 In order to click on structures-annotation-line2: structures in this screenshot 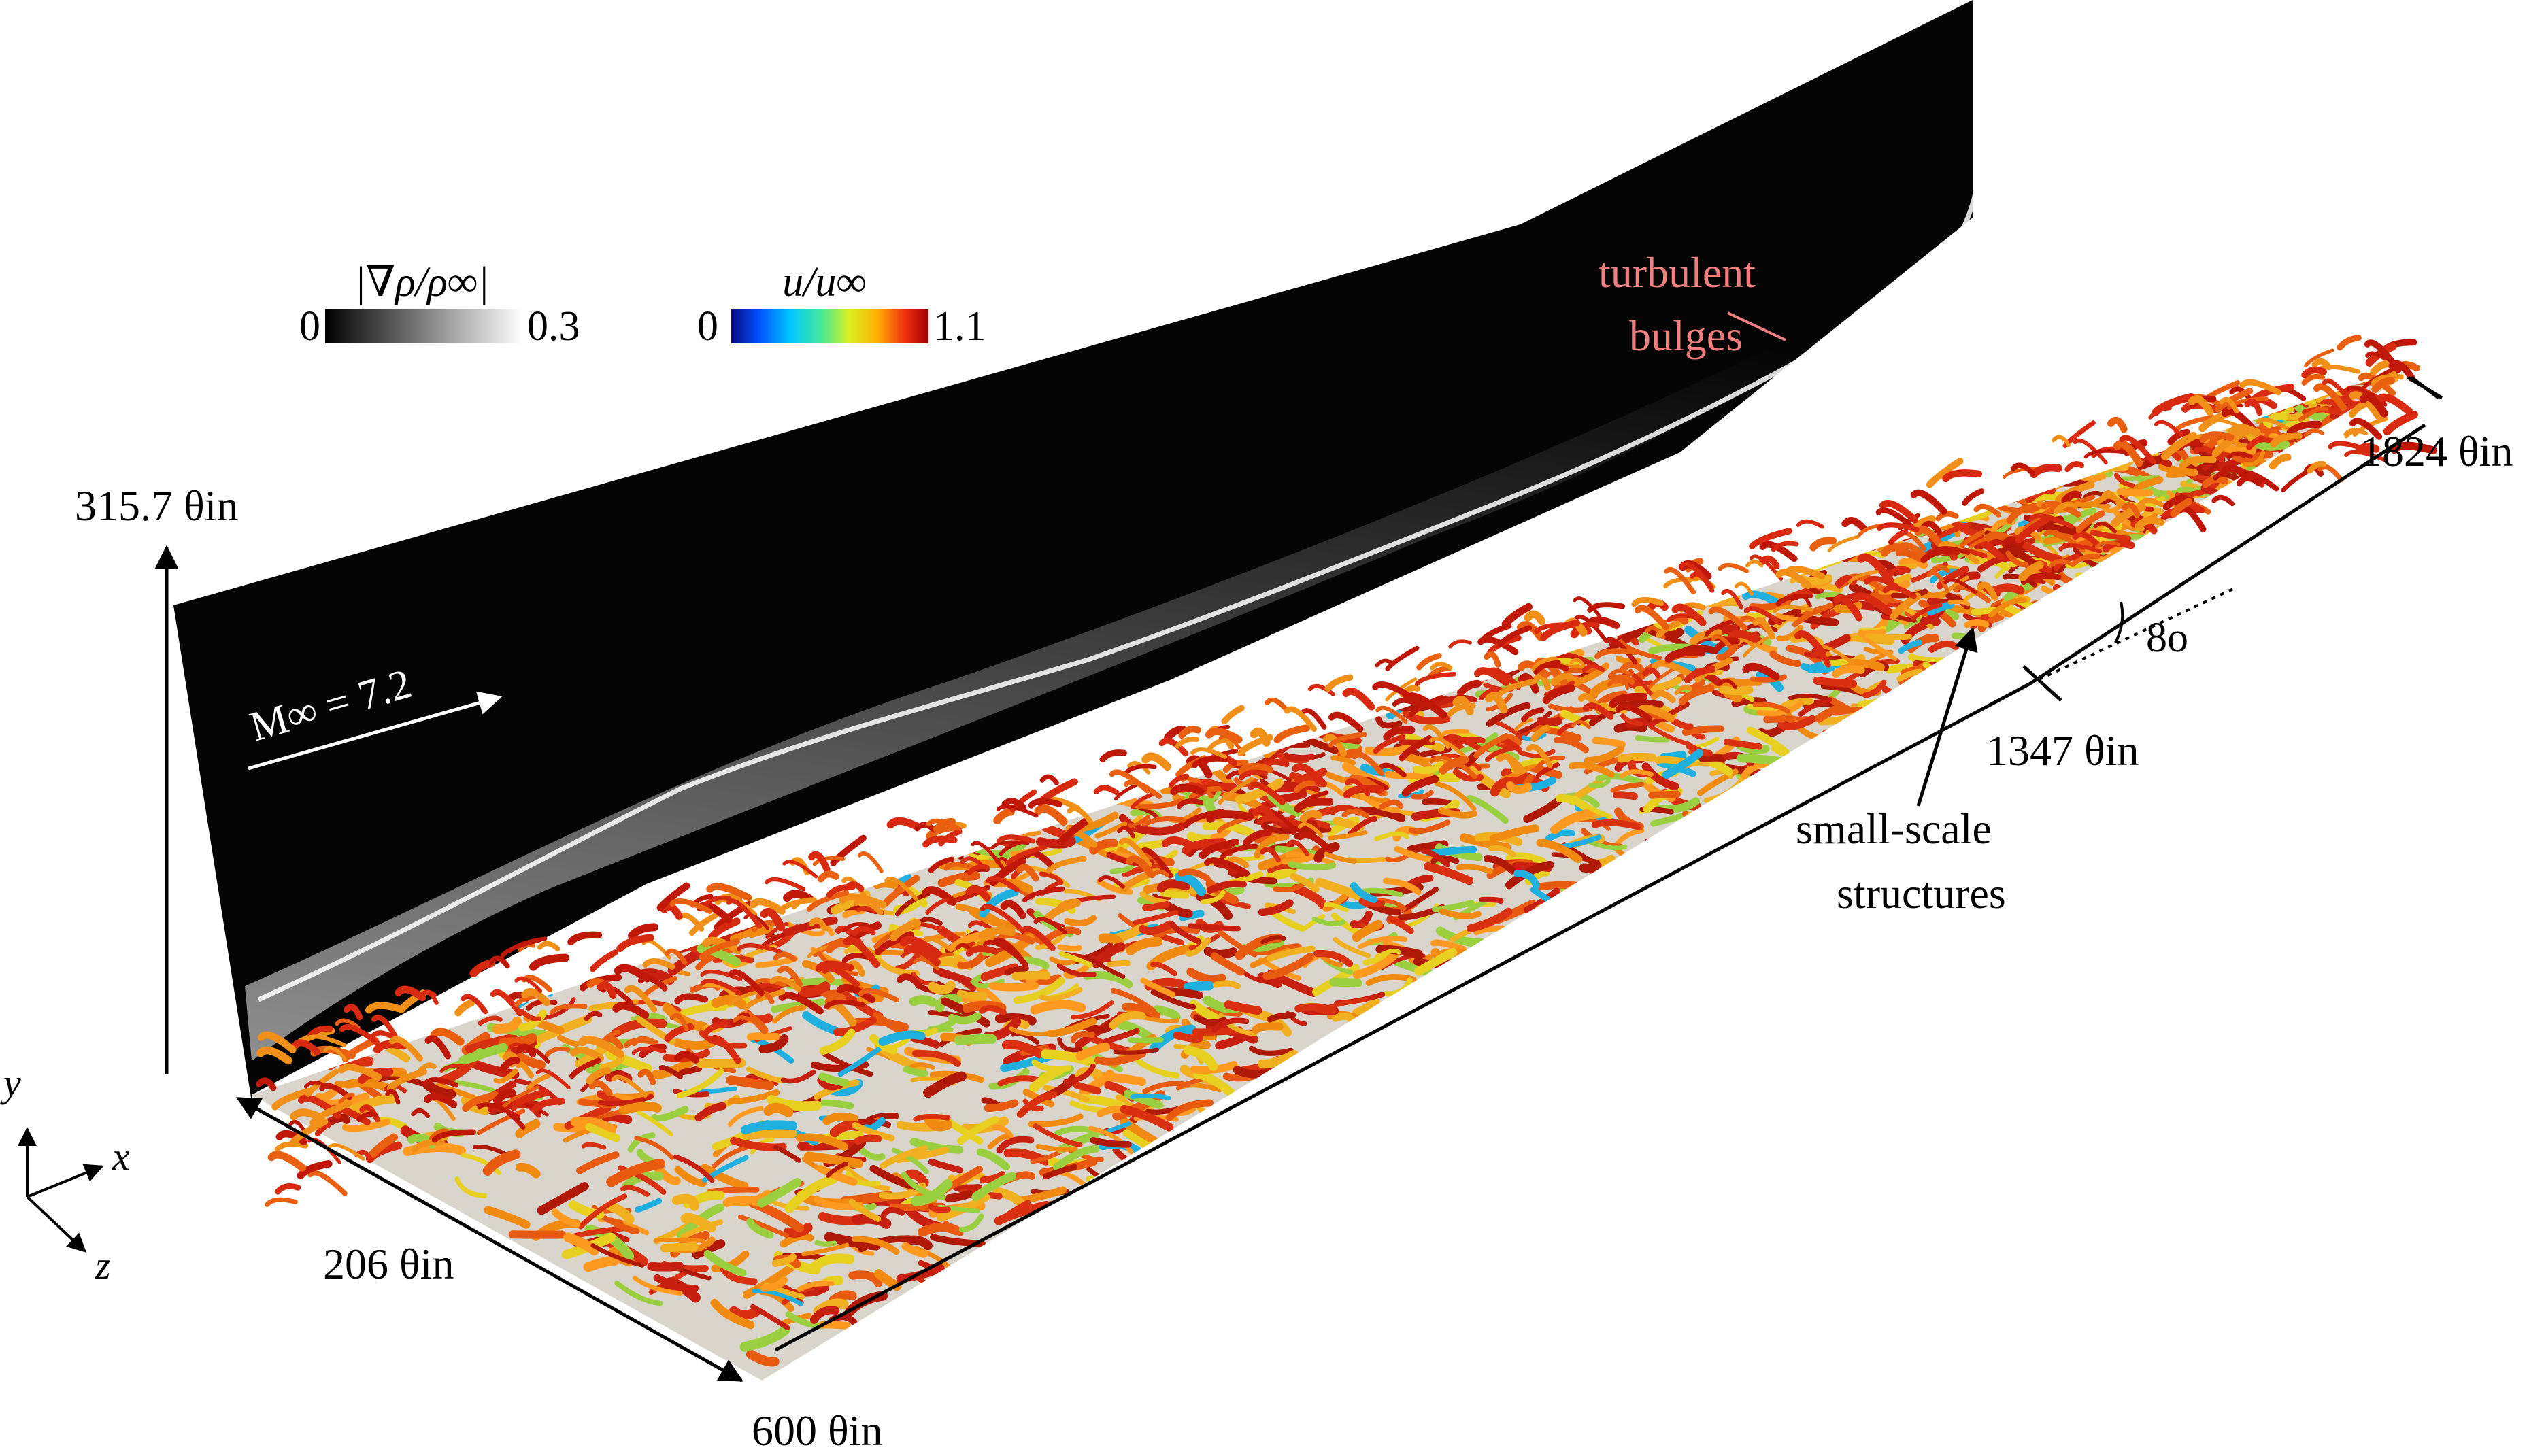, I will do `click(1921, 893)`.